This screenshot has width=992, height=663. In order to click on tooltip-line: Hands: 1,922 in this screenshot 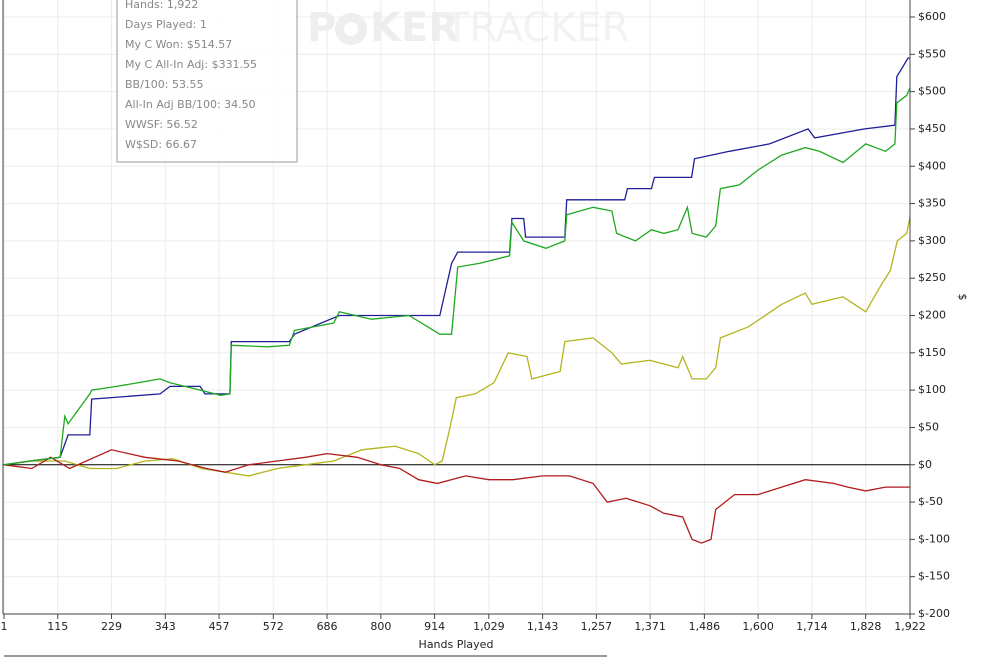, I will do `click(161, 5)`.